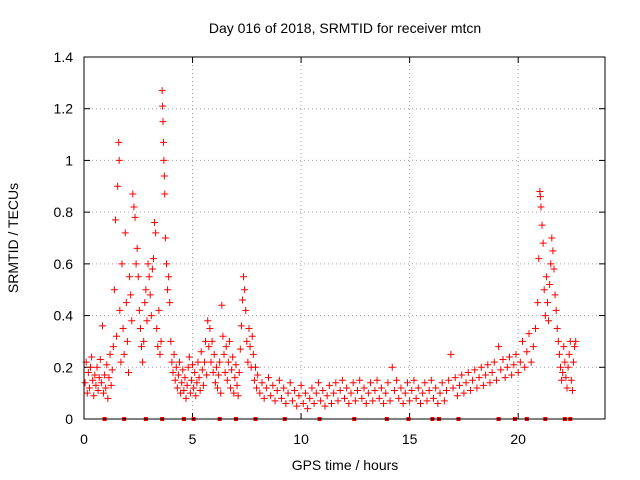 This screenshot has width=640, height=480. What do you see at coordinates (64, 57) in the screenshot?
I see `y-tick-label: 1.4` at bounding box center [64, 57].